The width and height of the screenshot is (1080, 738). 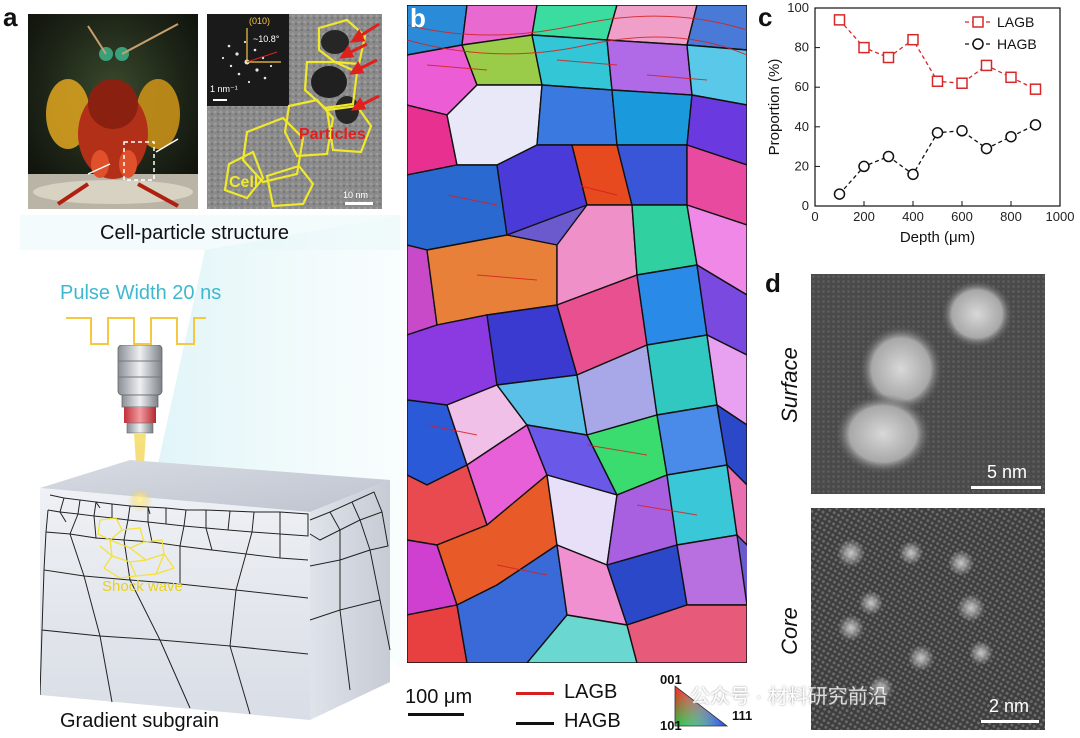 I want to click on tem-cell-label: Cell, so click(x=244, y=182).